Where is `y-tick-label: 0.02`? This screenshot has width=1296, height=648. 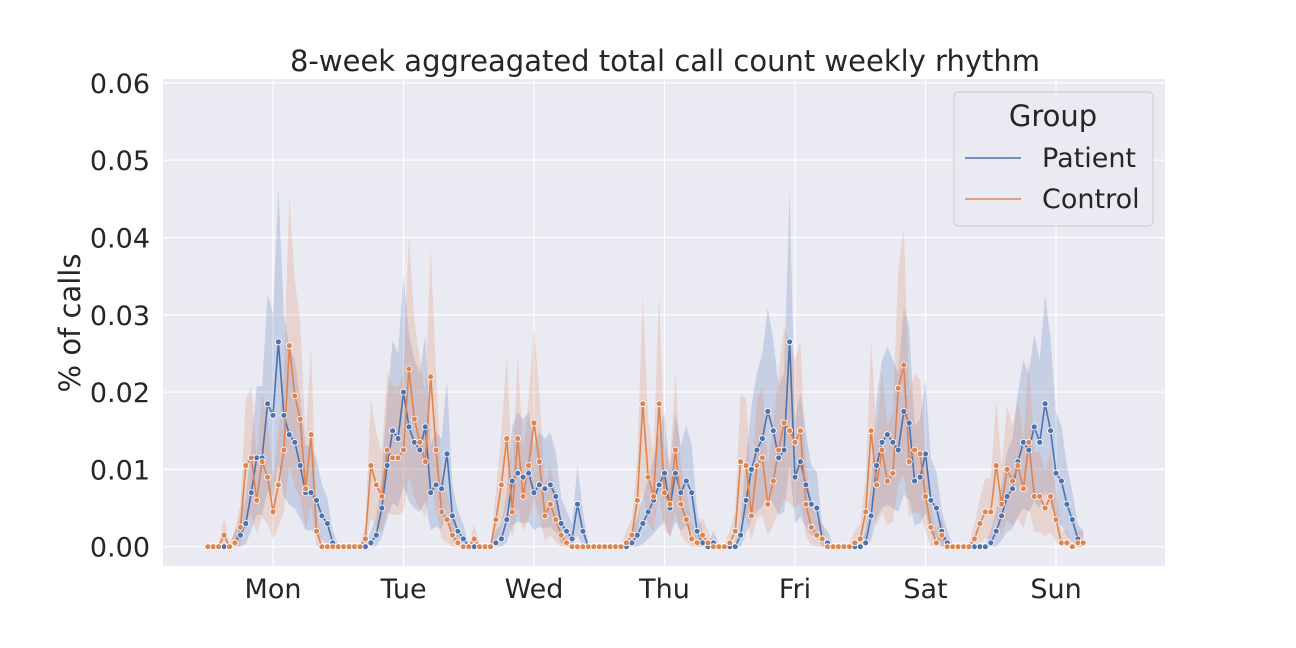 y-tick-label: 0.02 is located at coordinates (120, 393).